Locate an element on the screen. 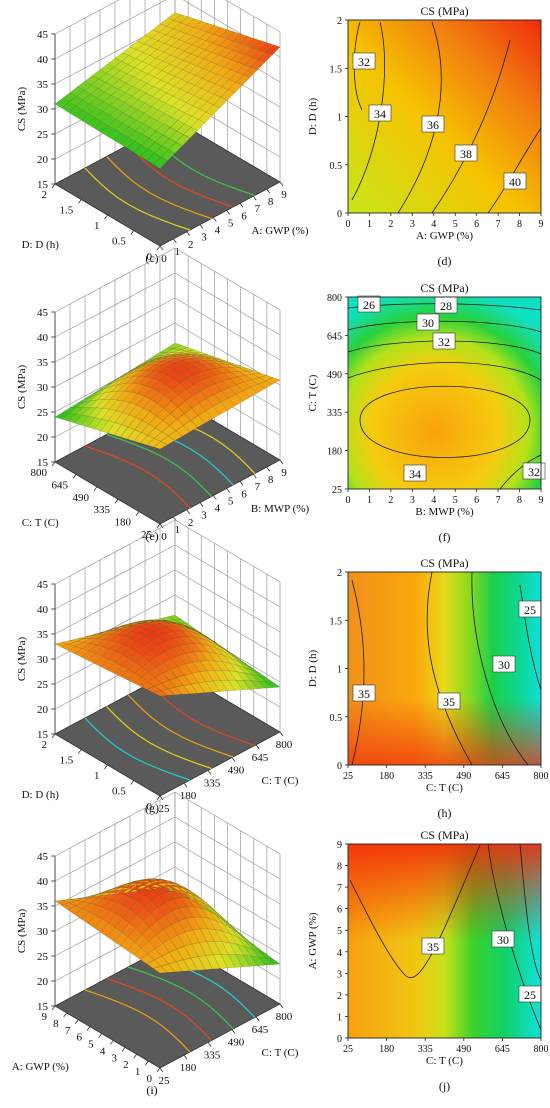  panel-label: (j) is located at coordinates (444, 1086).